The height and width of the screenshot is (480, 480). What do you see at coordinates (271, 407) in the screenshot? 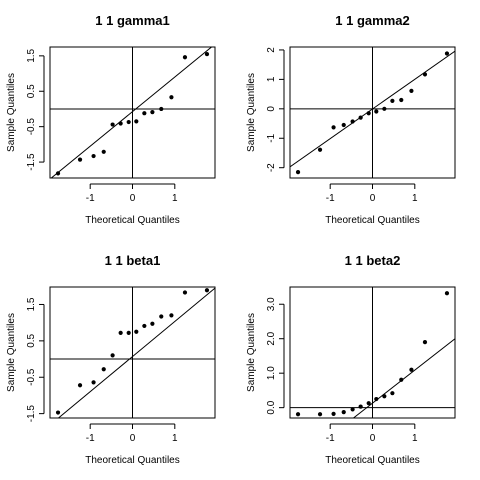
I see `y-tick-label: 0.0` at bounding box center [271, 407].